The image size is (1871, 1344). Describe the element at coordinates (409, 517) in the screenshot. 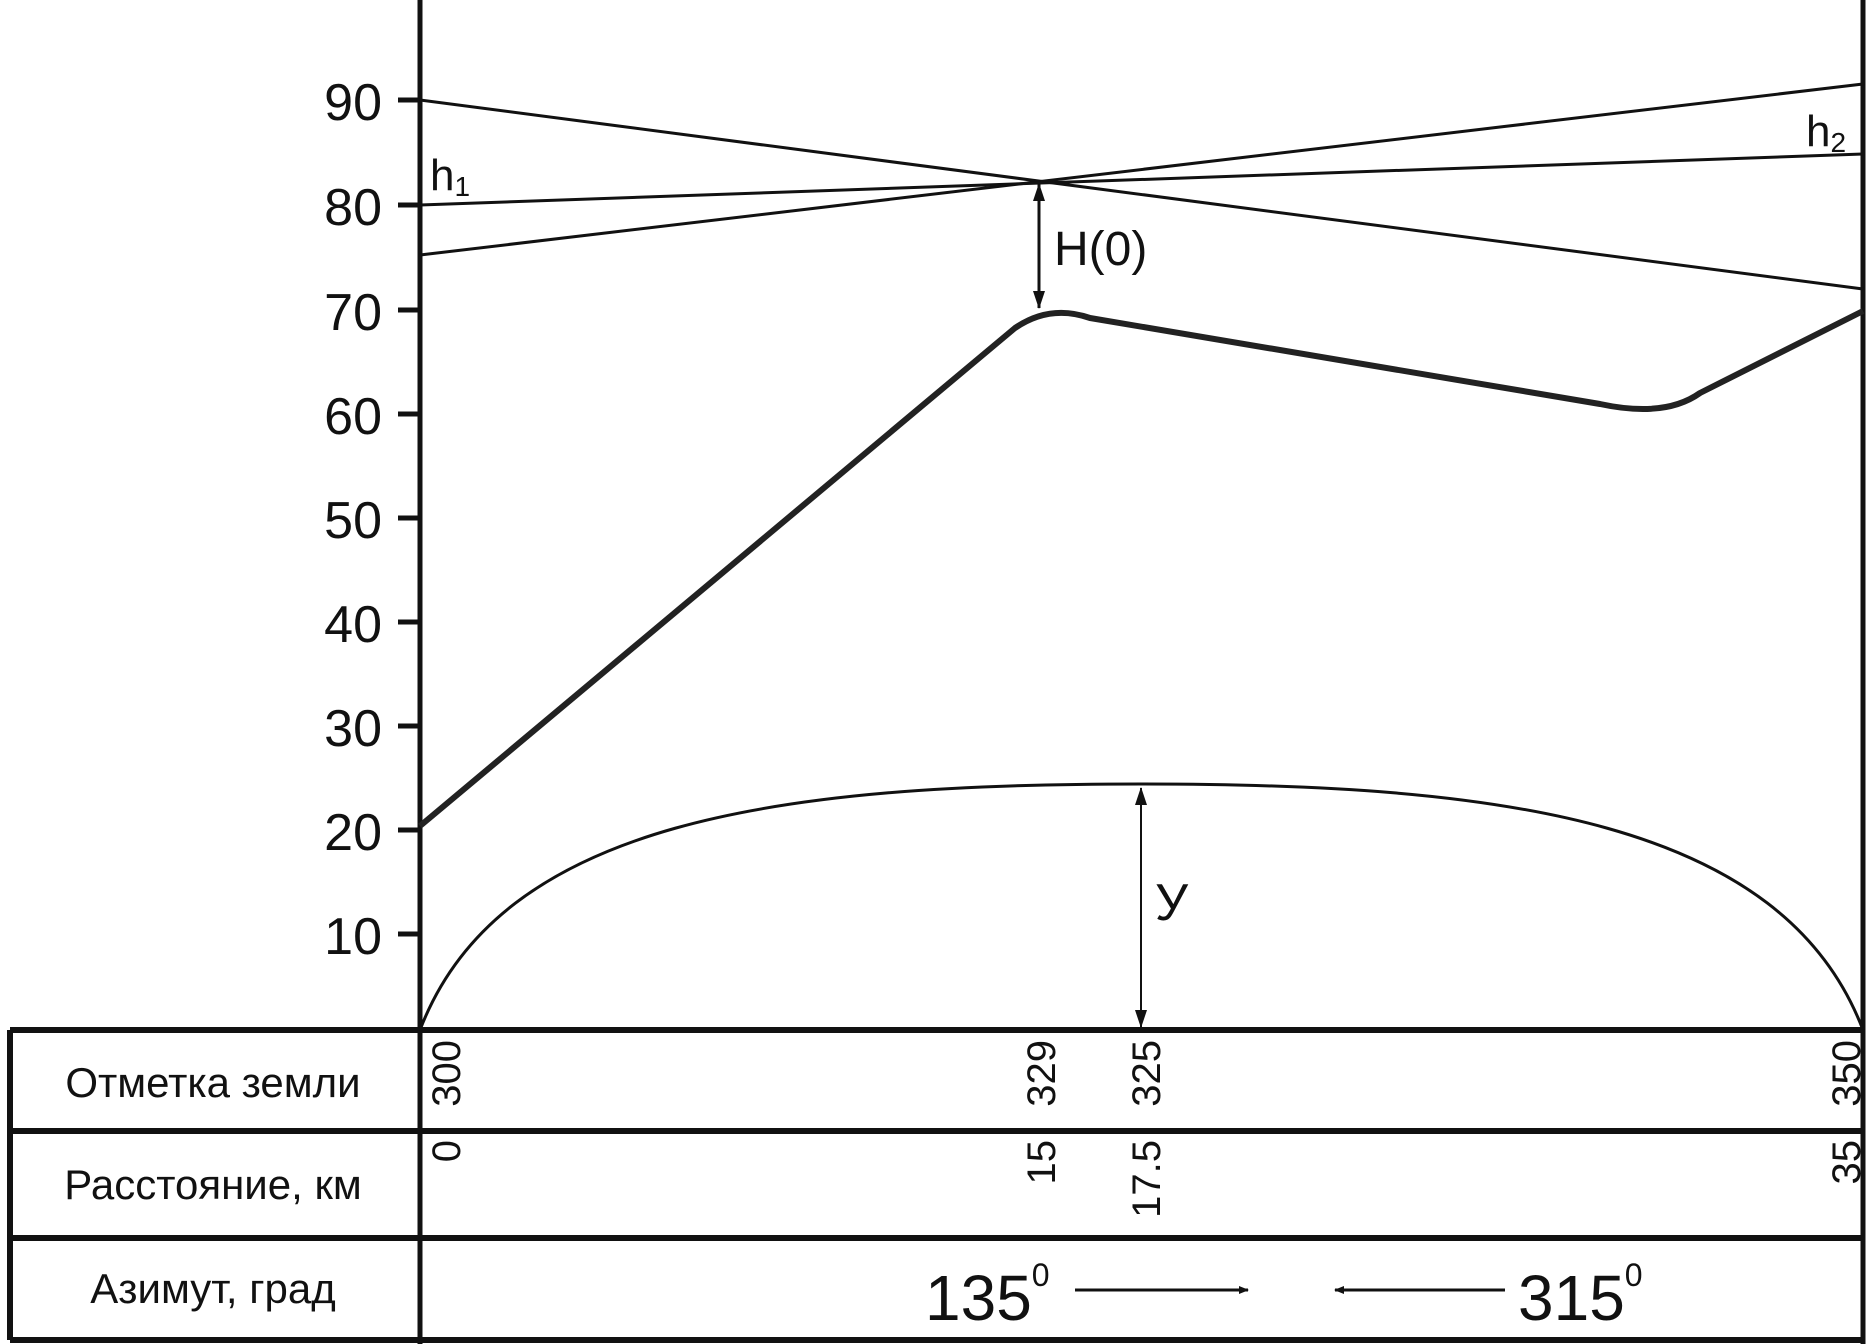

I see `y-axis-ticks` at that location.